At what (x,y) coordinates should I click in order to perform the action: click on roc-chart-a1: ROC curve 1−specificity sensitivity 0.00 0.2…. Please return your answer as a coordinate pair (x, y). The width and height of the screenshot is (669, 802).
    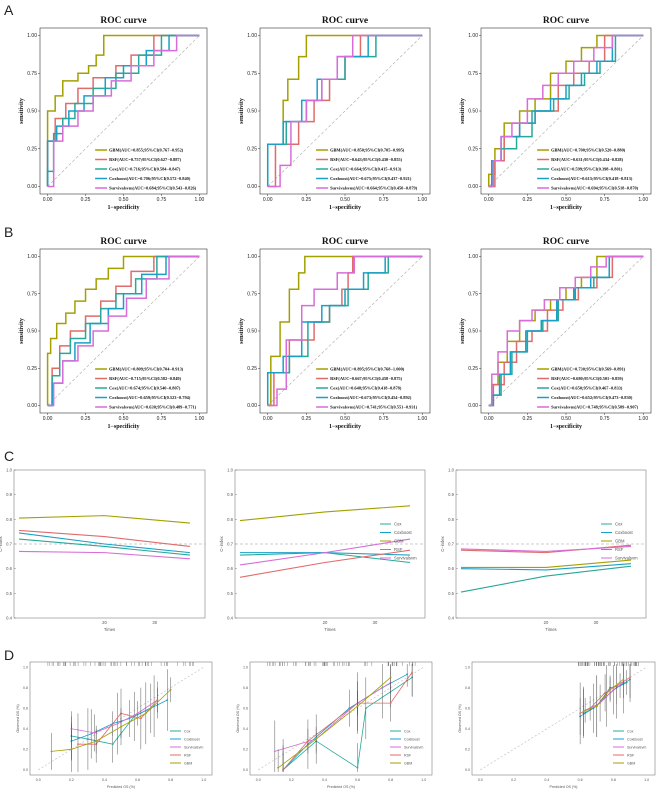
    Looking at the image, I should click on (113, 113).